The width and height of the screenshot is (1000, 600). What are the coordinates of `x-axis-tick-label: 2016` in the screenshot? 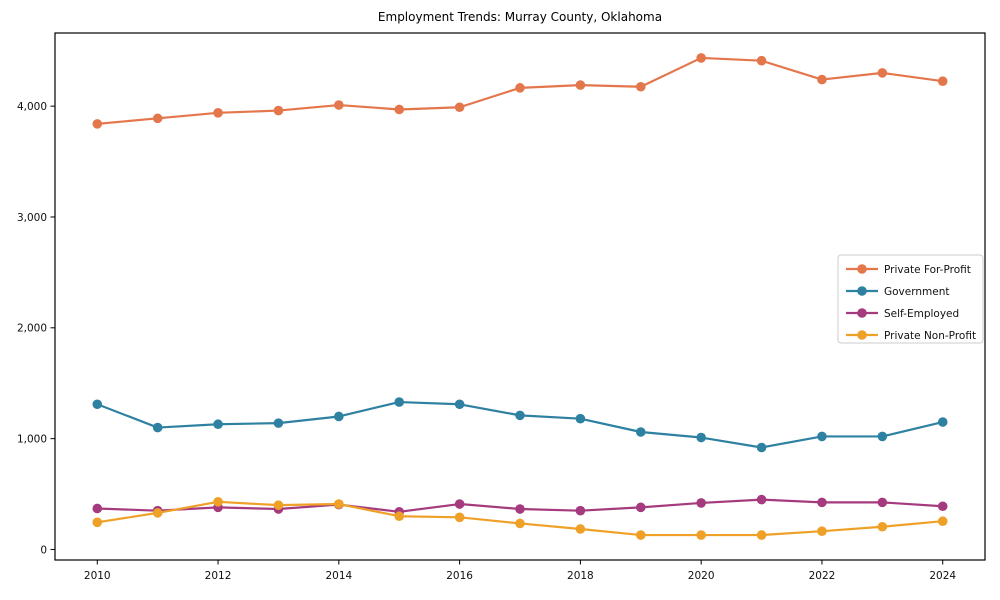 It's located at (459, 576).